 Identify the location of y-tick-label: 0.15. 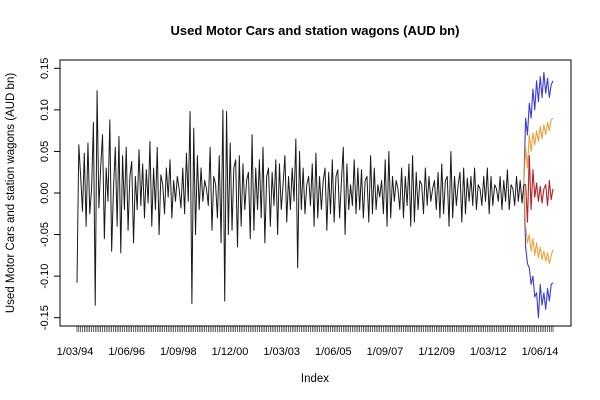
(45, 68).